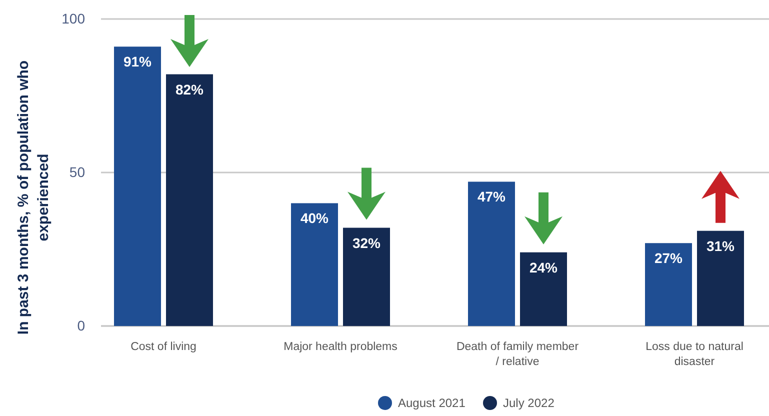 This screenshot has height=416, width=769. Describe the element at coordinates (189, 89) in the screenshot. I see `data-label: 82%` at that location.